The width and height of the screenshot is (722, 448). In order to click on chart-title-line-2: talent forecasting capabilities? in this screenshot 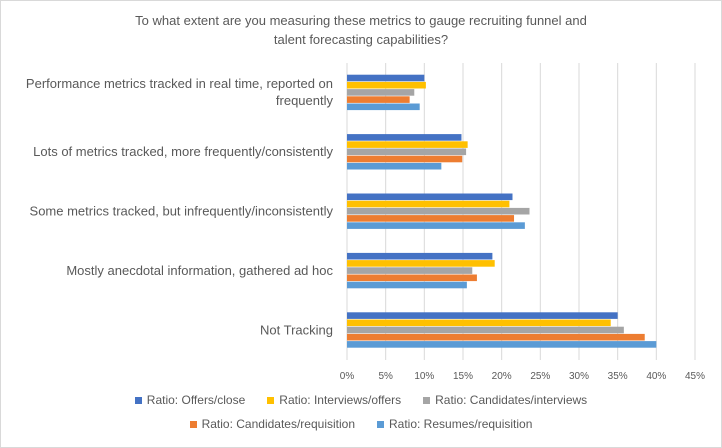, I will do `click(361, 39)`.